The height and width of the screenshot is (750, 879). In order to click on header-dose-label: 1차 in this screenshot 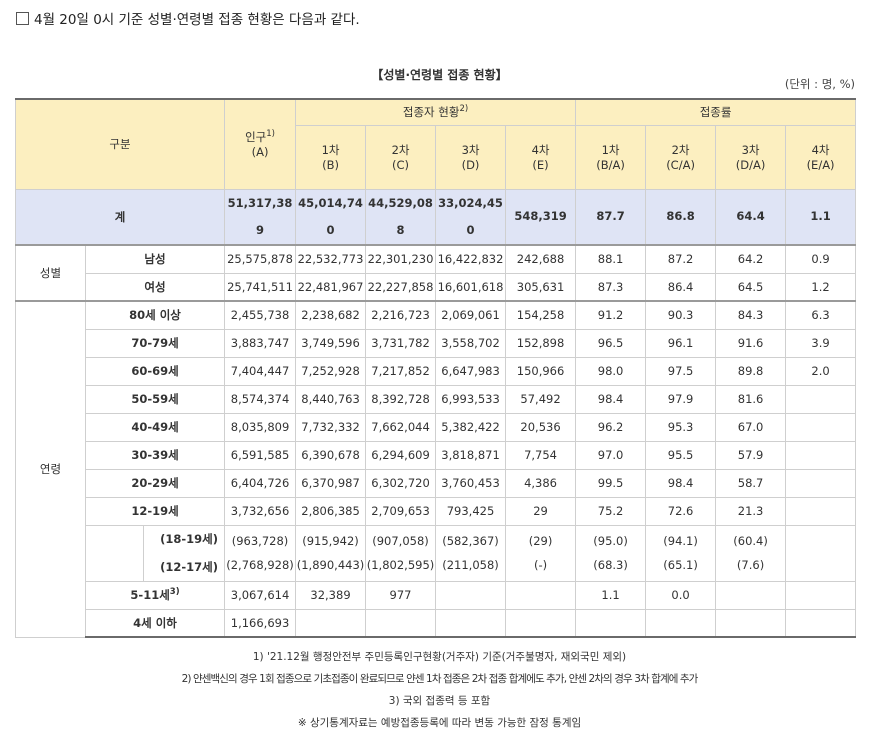, I will do `click(330, 150)`.